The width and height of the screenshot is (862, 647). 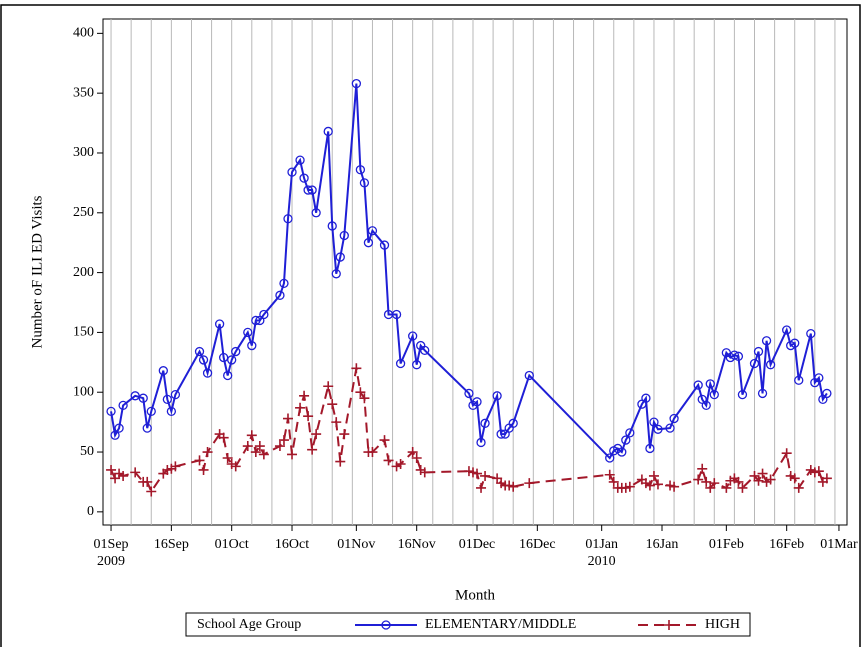 I want to click on legend-label: ELEMENTARY/MIDDLE, so click(x=500, y=624).